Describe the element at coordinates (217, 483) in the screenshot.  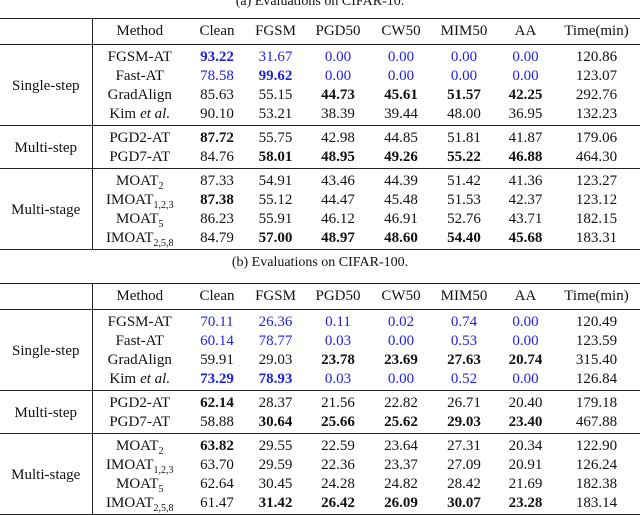
I see `value-cell: 62.64` at that location.